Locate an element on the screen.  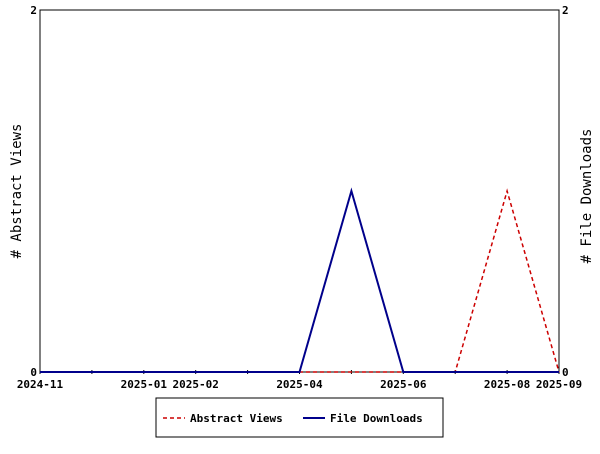
legend: Abstract Views File Downloads is located at coordinates (299, 417).